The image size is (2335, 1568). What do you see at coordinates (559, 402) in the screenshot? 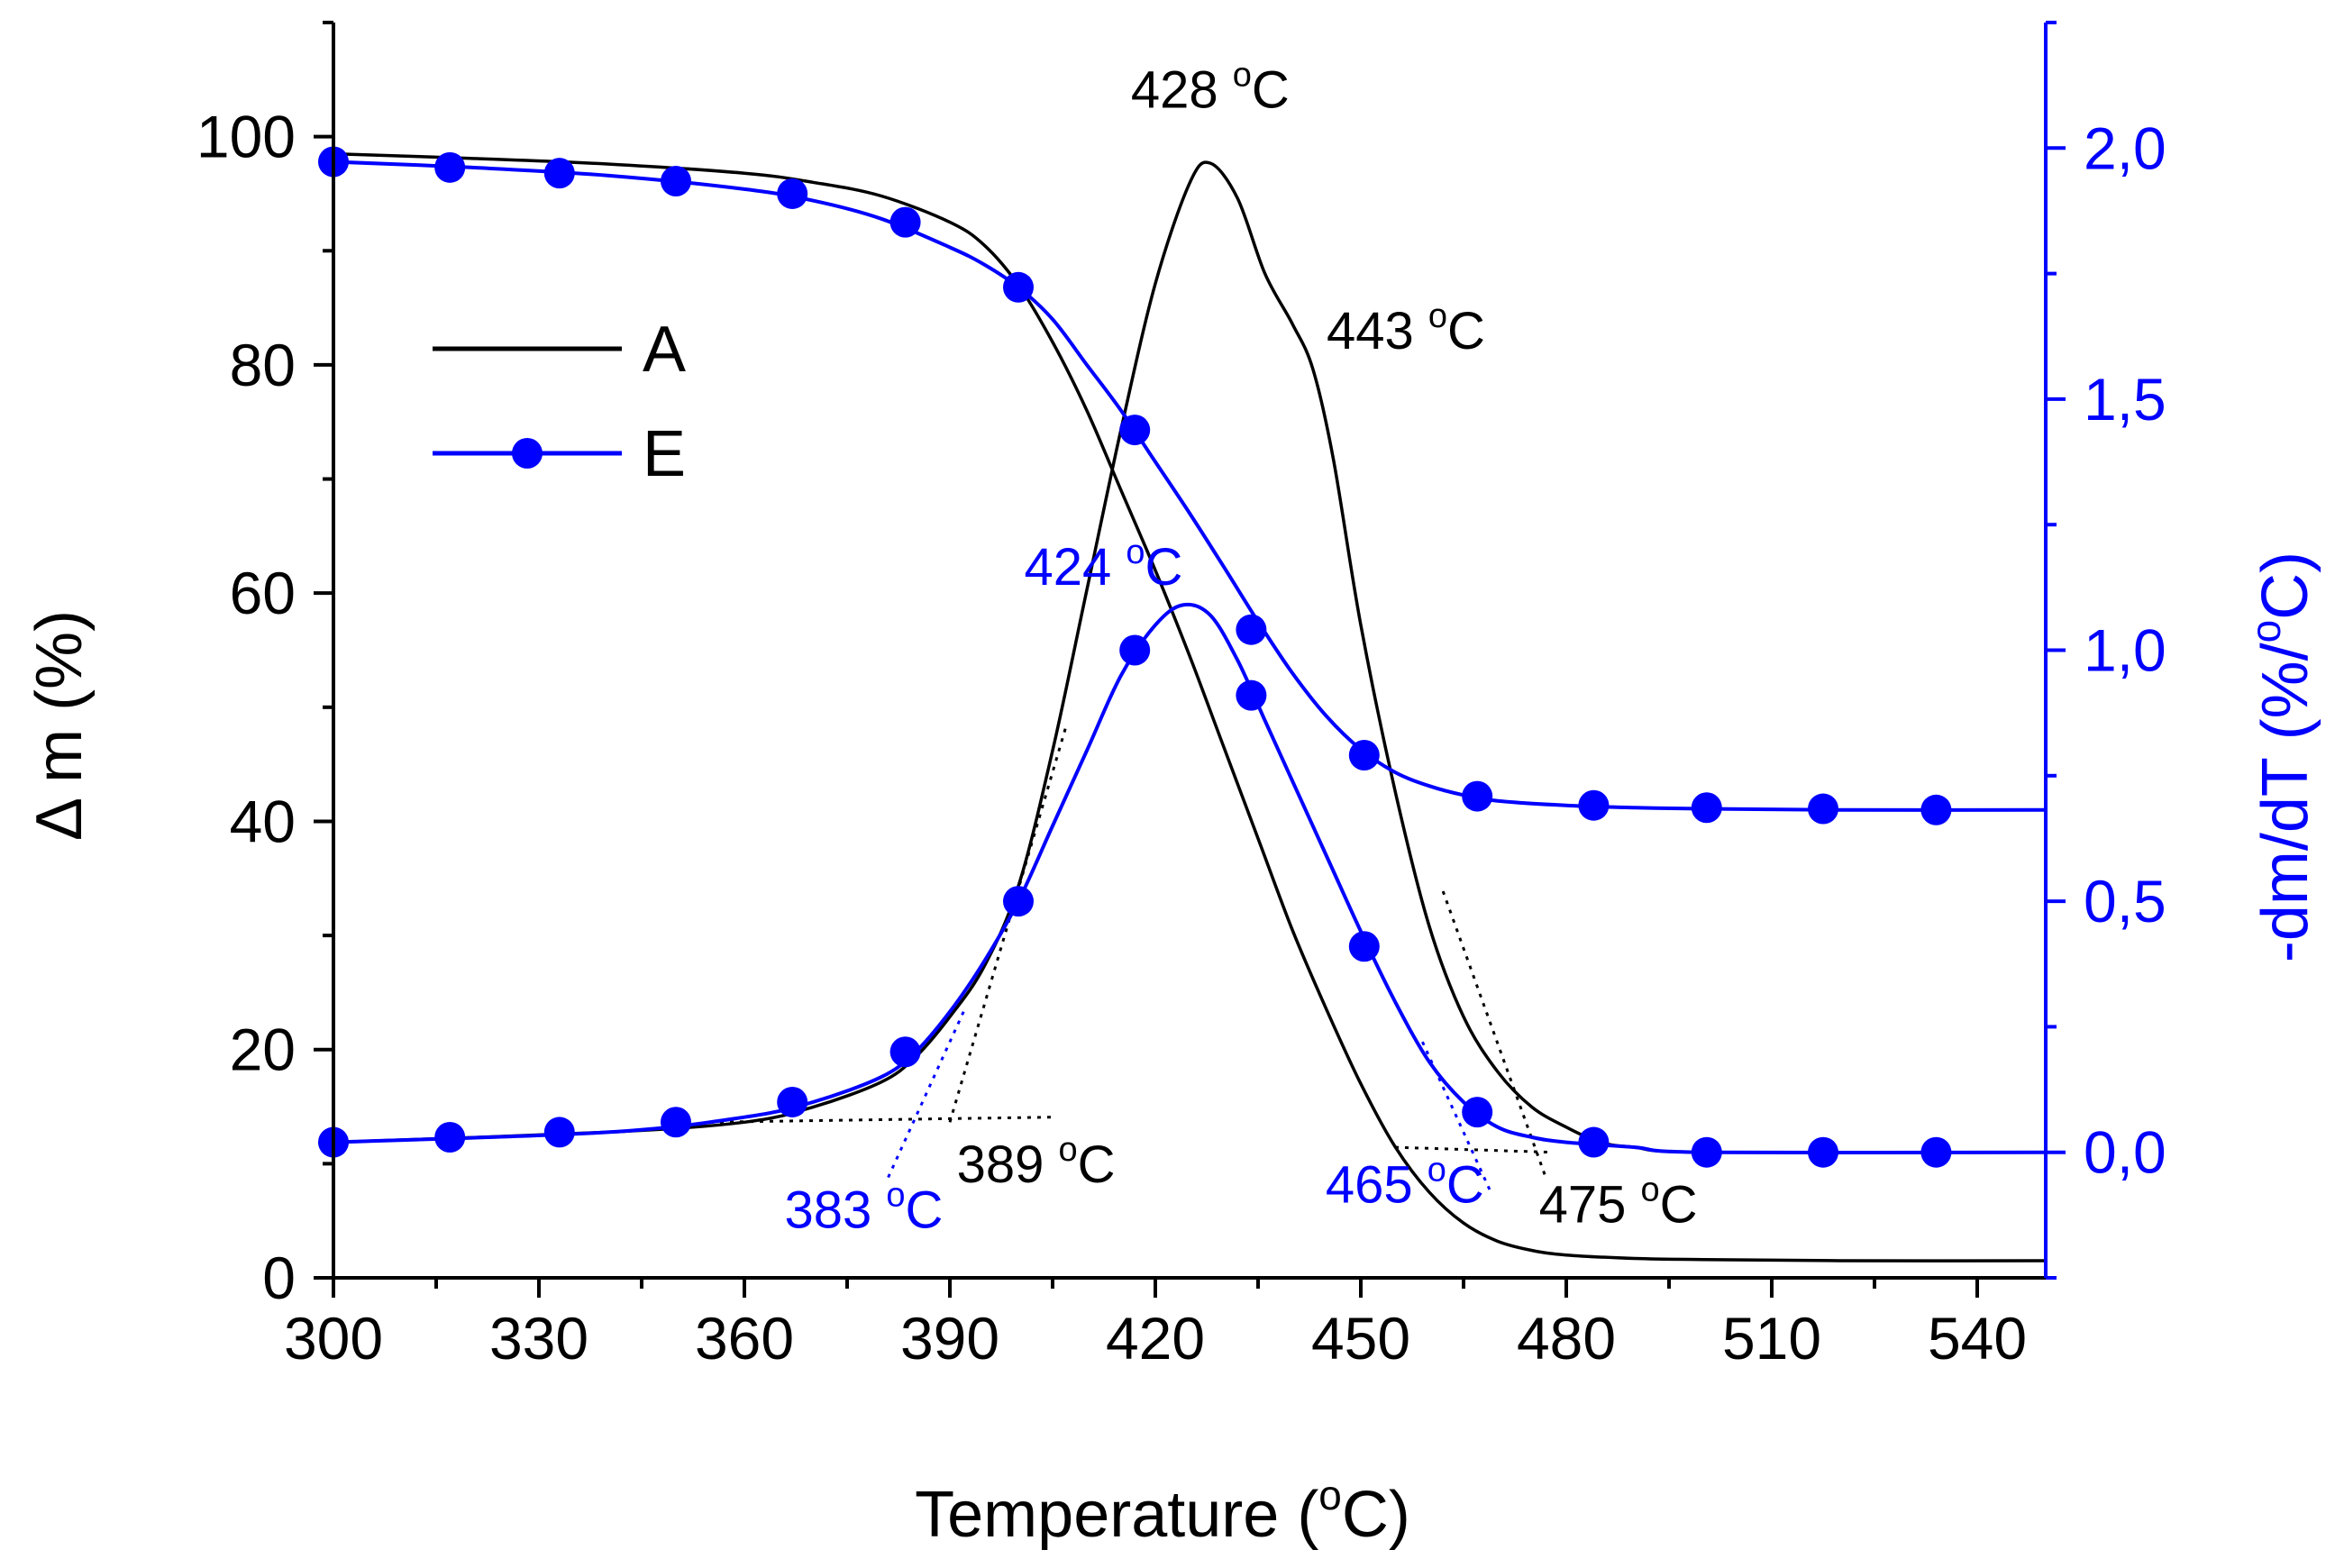
I see `legend: A E` at bounding box center [559, 402].